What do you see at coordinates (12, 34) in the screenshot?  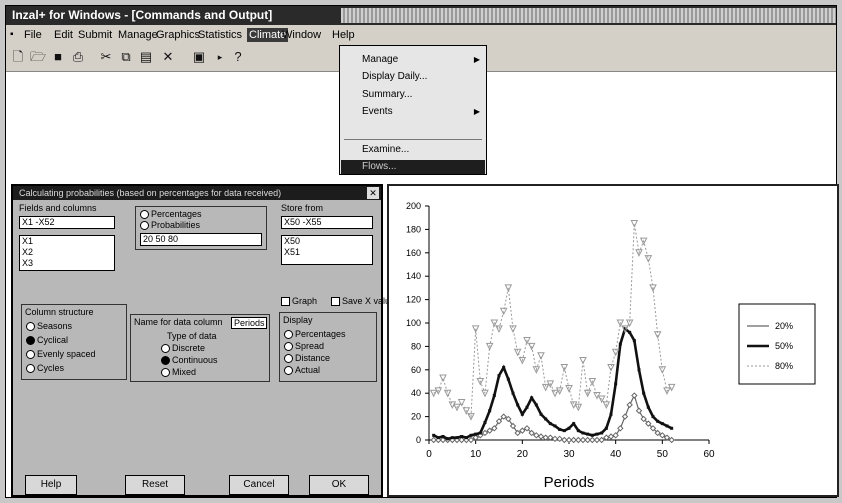 I see `app-menu-icon: ▪` at bounding box center [12, 34].